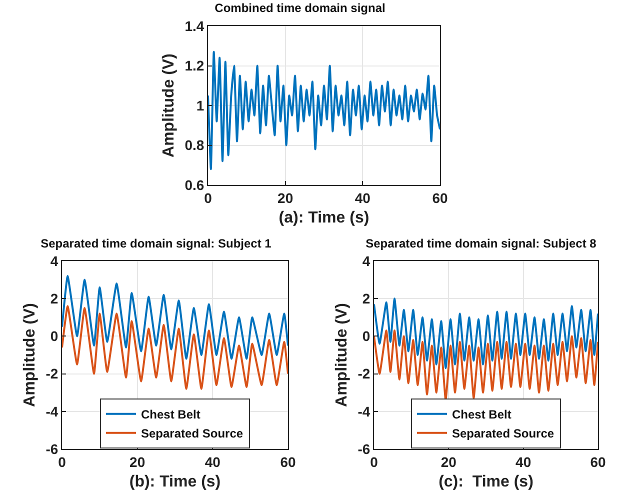  What do you see at coordinates (200, 105) in the screenshot?
I see `y-tick-label: 1` at bounding box center [200, 105].